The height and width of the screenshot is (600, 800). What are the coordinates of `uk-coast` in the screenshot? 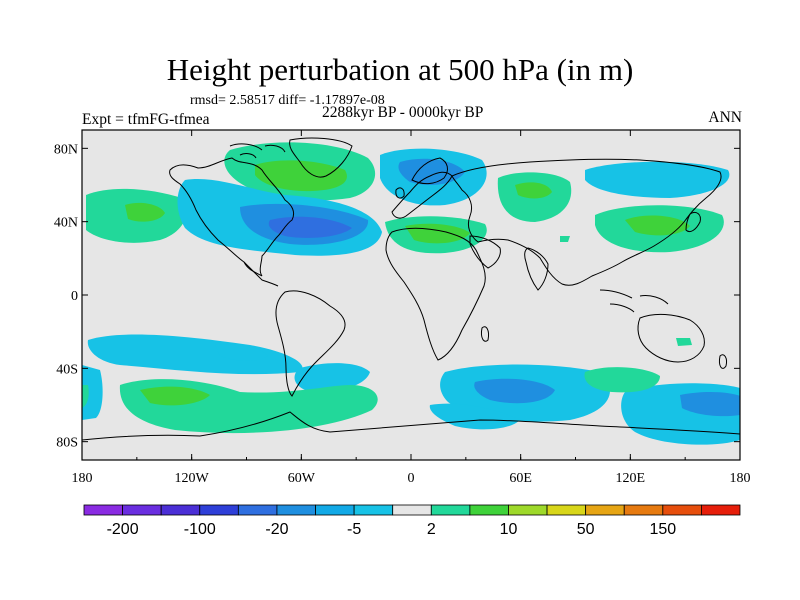 It's located at (400, 193).